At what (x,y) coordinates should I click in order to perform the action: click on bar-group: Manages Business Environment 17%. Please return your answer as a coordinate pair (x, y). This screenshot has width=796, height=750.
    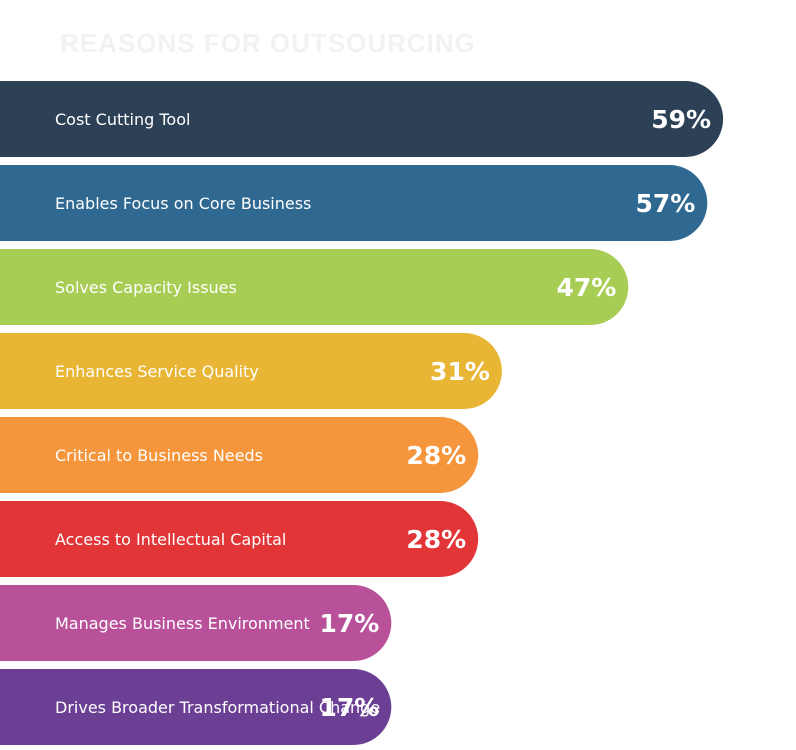
    Looking at the image, I should click on (196, 623).